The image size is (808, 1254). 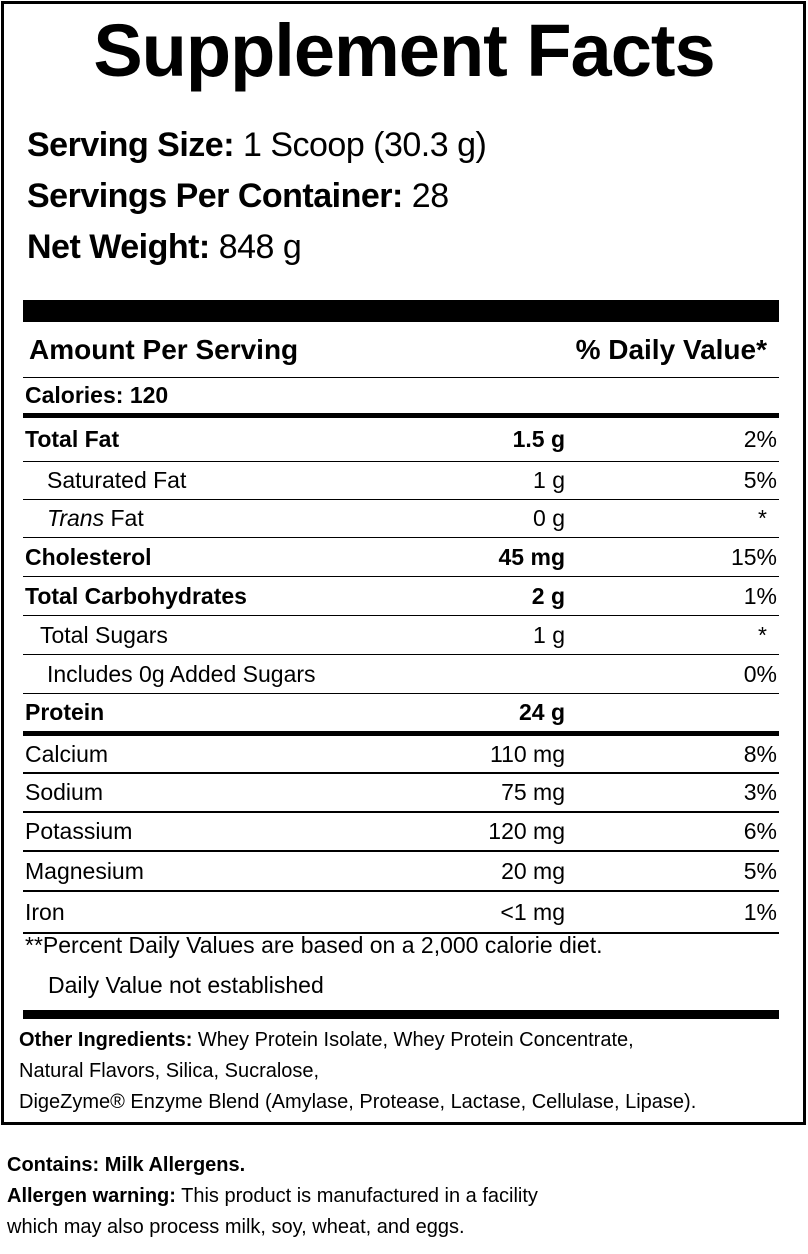 I want to click on table-header: Amount Per Serving % Daily Value*, so click(x=401, y=350).